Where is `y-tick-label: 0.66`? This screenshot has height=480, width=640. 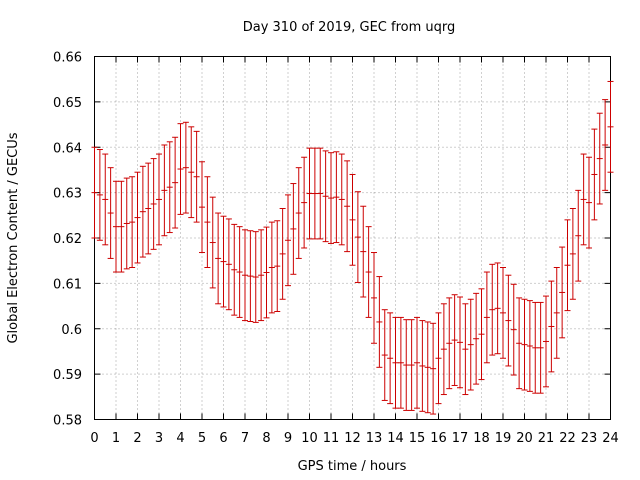
y-tick-label: 0.66 is located at coordinates (67, 58).